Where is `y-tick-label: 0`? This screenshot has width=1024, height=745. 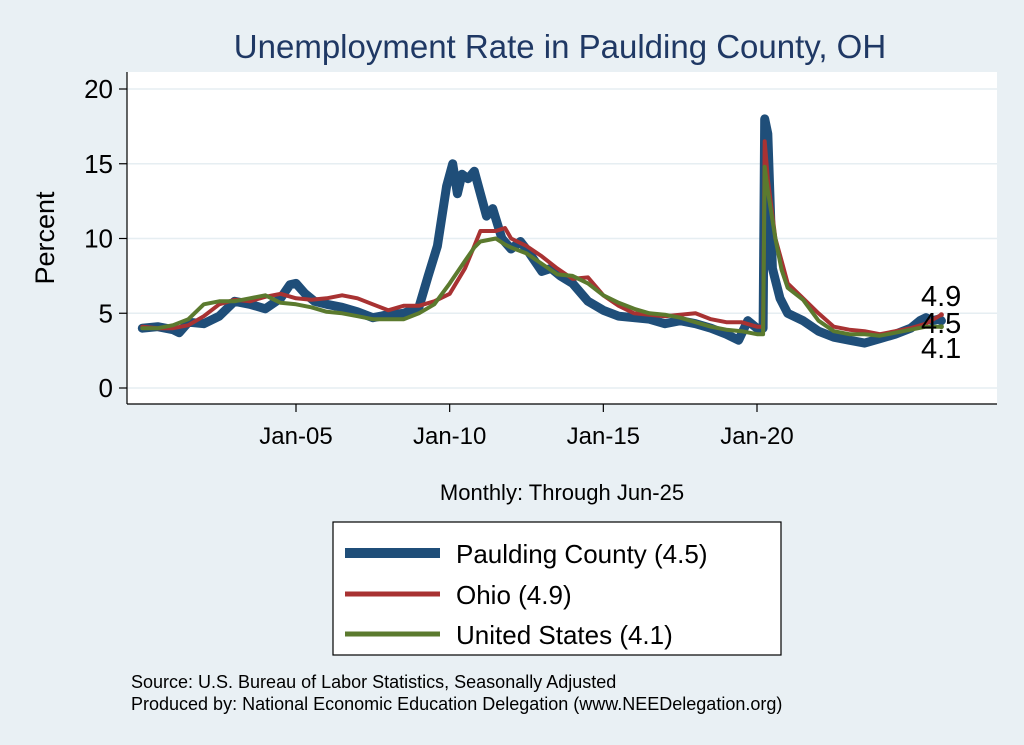 y-tick-label: 0 is located at coordinates (106, 388).